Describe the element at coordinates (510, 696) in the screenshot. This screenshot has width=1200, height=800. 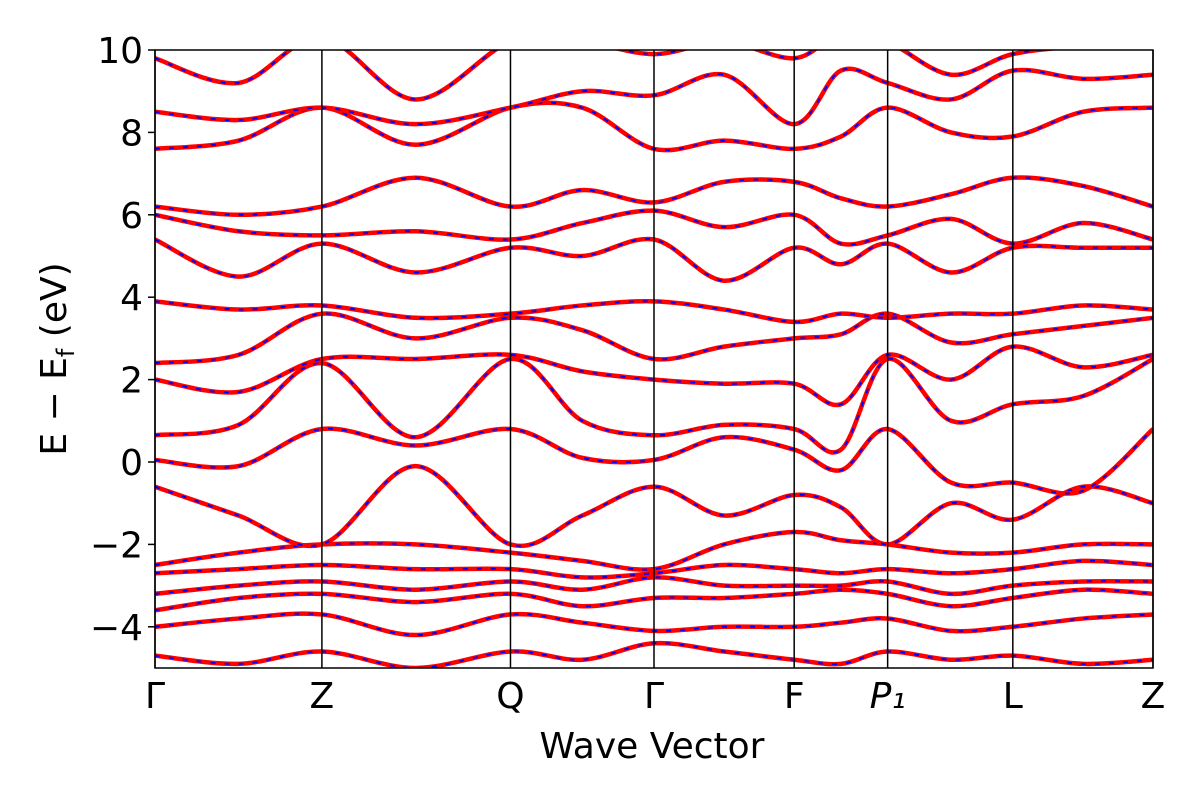
I see `x-tick-label: Q` at that location.